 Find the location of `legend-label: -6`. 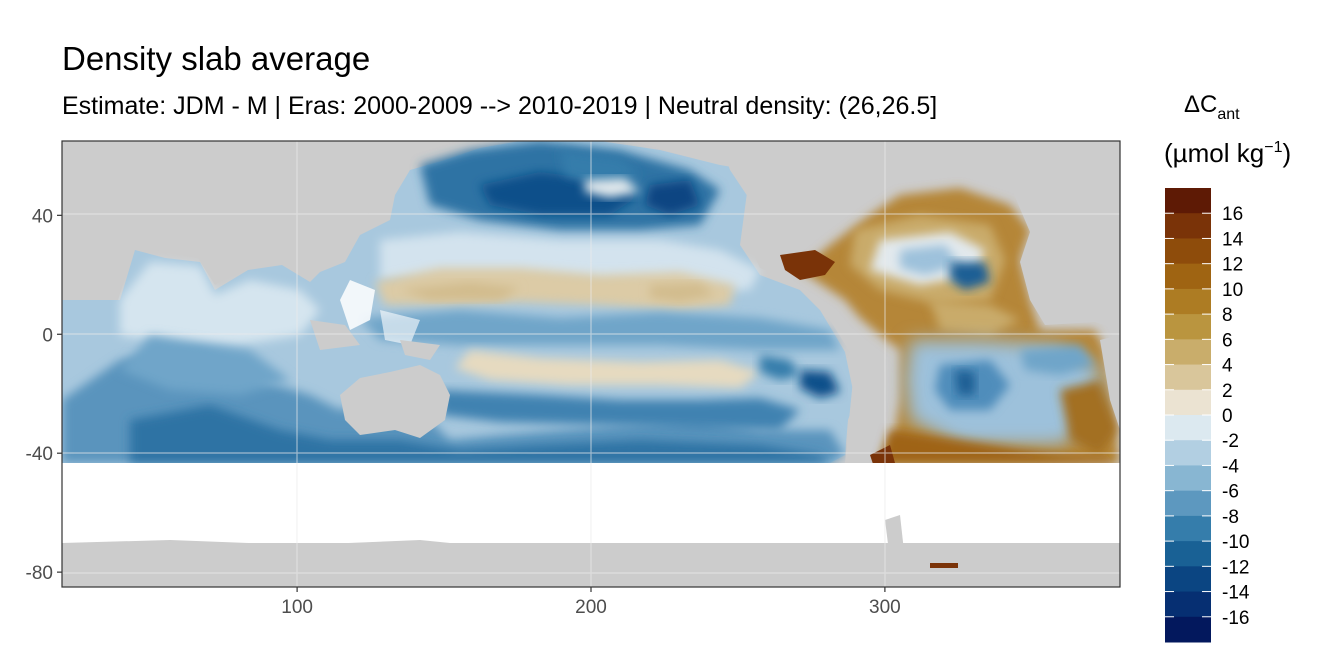

legend-label: -6 is located at coordinates (1230, 492).